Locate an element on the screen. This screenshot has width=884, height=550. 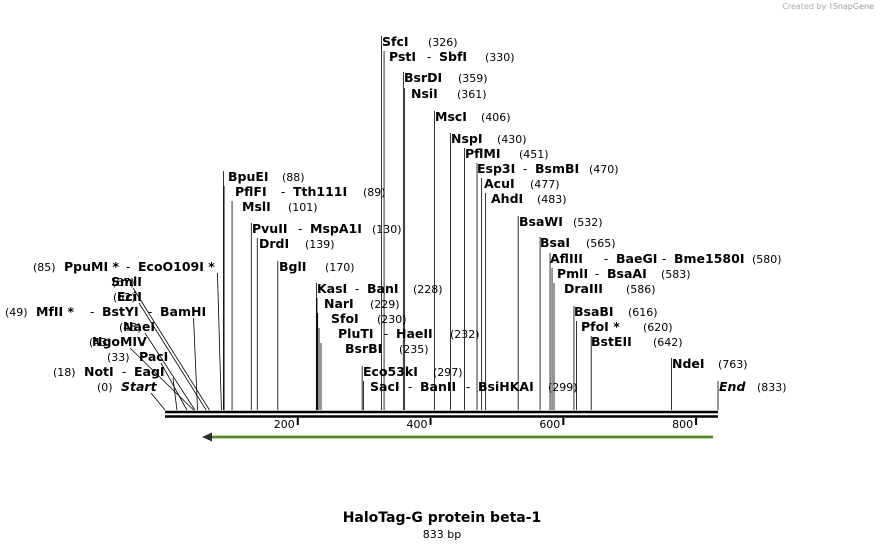
enzyme-name: BsrBI is located at coordinates (363, 348).